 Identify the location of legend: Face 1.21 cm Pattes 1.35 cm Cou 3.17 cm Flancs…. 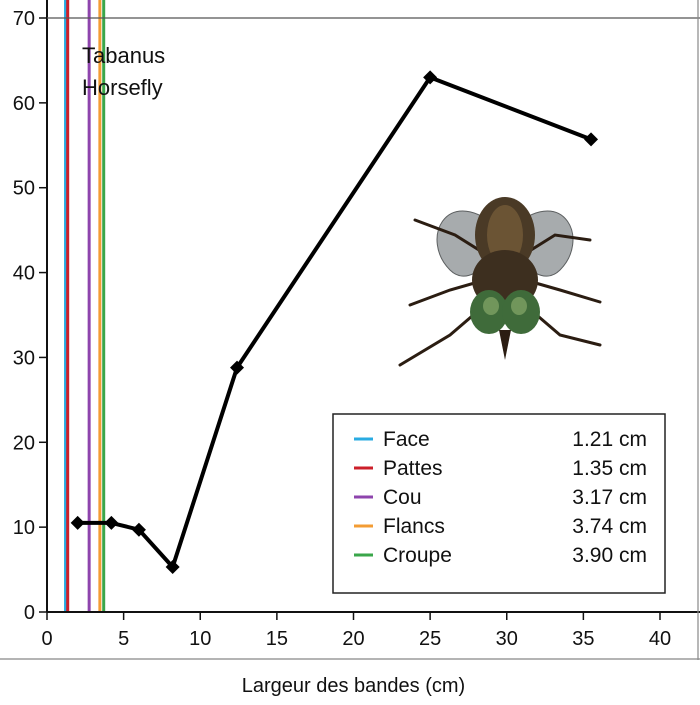
(499, 503).